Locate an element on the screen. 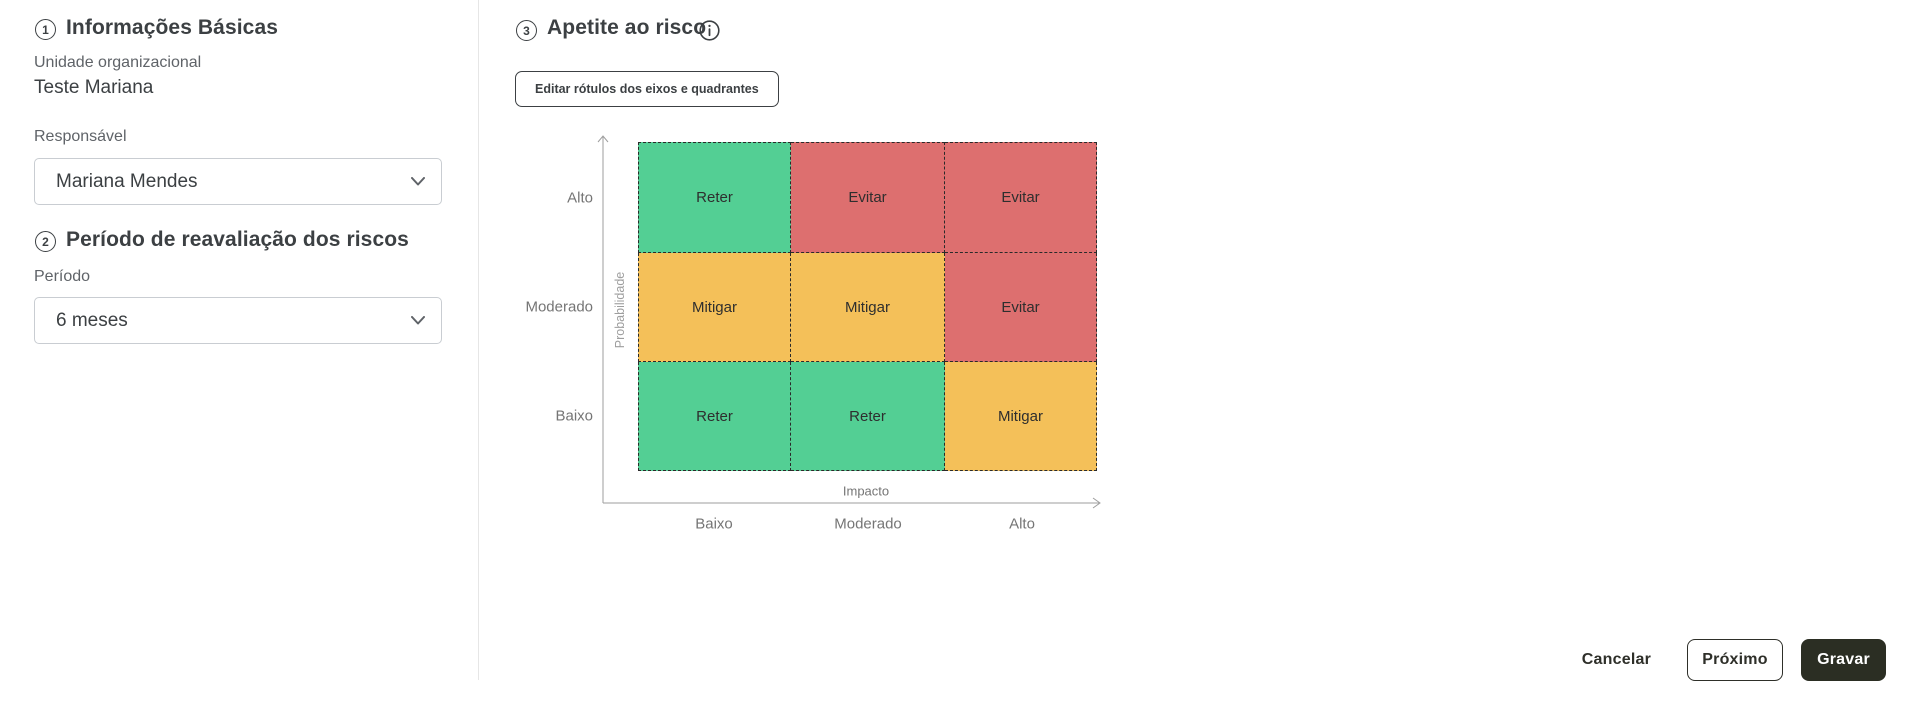  section-title-apetite-ao-risco: Apetite ao risco is located at coordinates (627, 27).